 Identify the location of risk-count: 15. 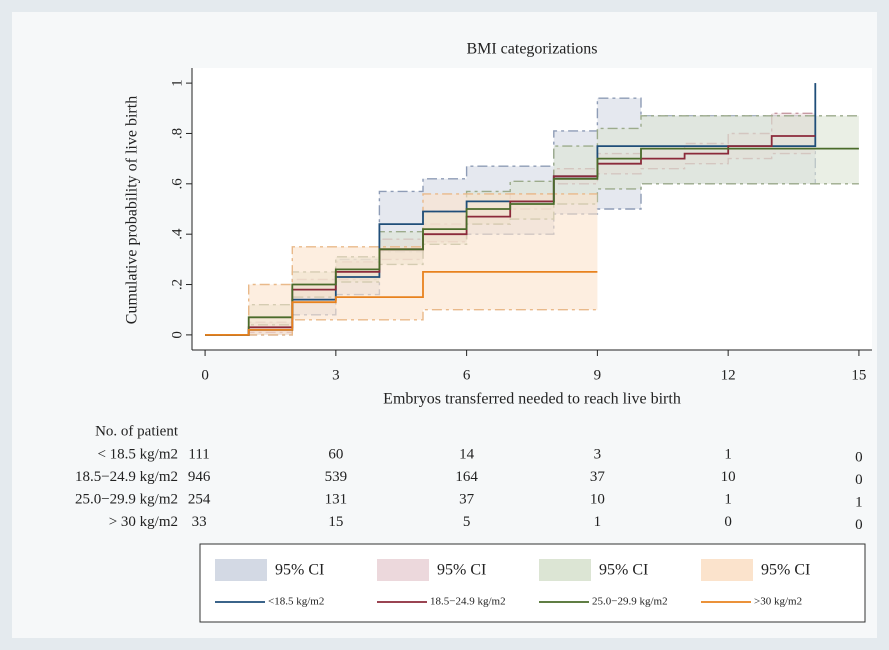
(335, 522).